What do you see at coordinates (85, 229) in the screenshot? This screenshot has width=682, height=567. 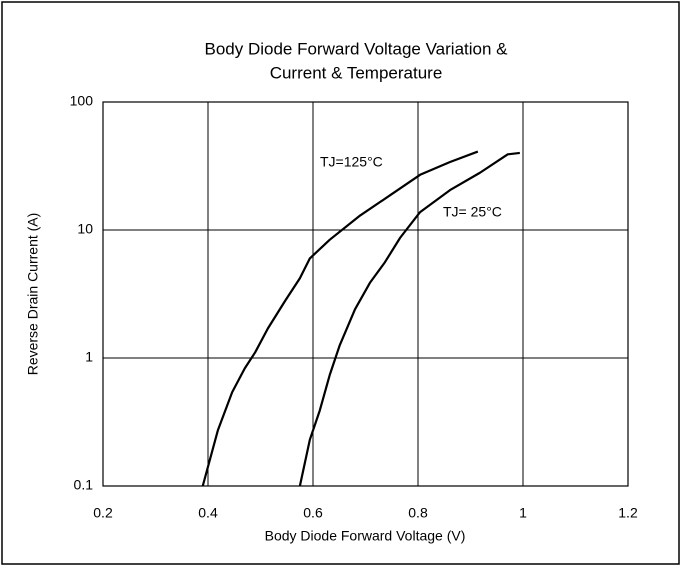 I see `y-tick-label: 10` at bounding box center [85, 229].